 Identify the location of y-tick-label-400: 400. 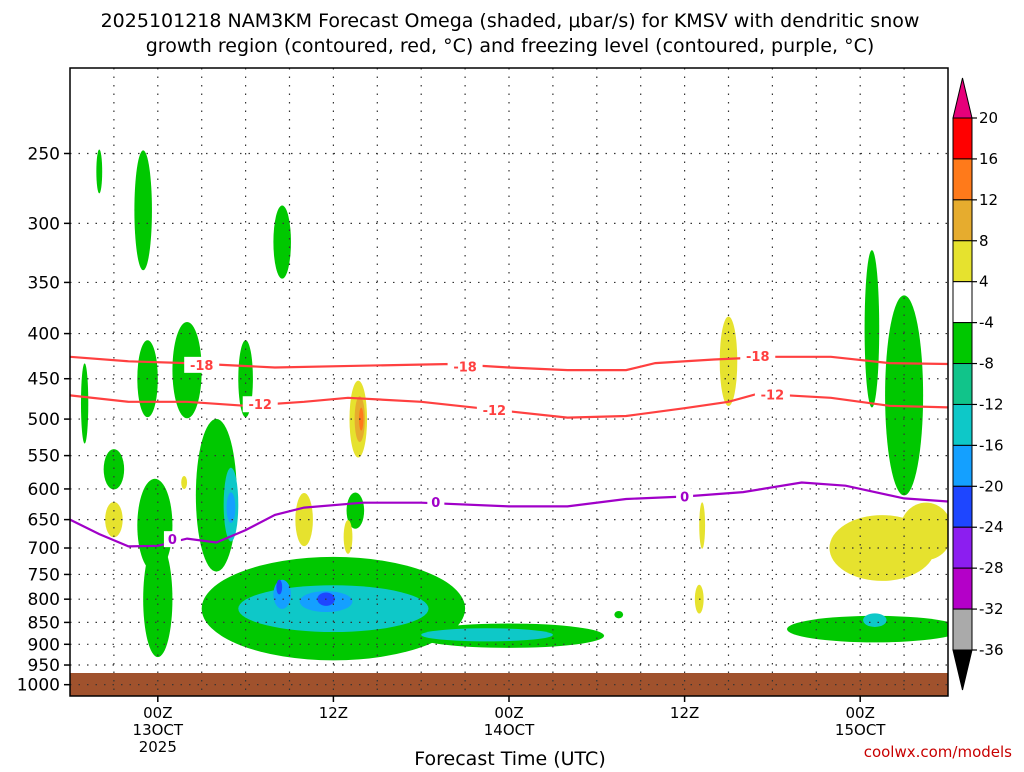
(44, 335).